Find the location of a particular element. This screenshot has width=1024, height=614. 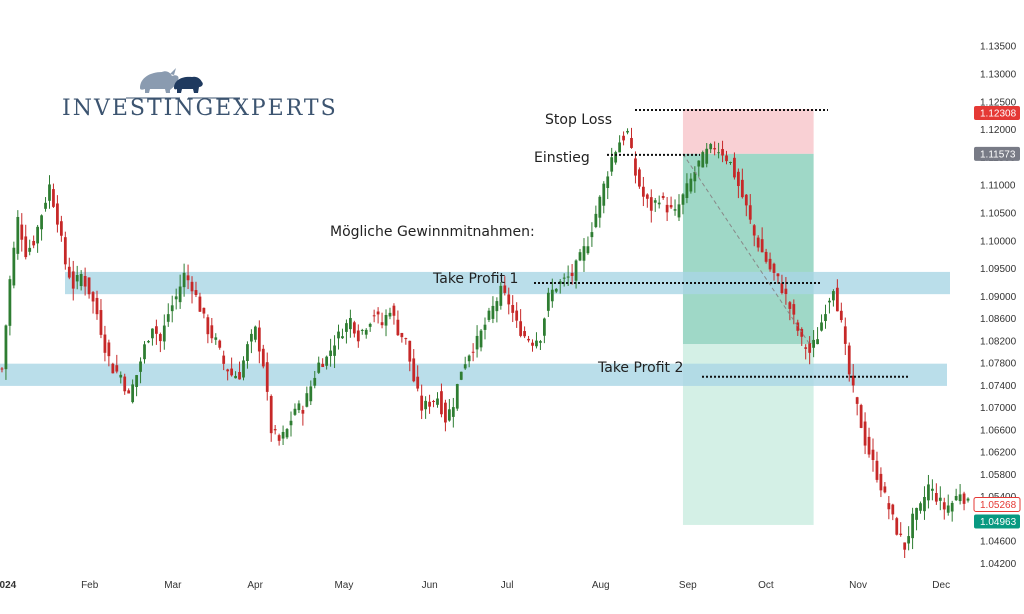

last-price-tag: 1.05268 is located at coordinates (997, 504).